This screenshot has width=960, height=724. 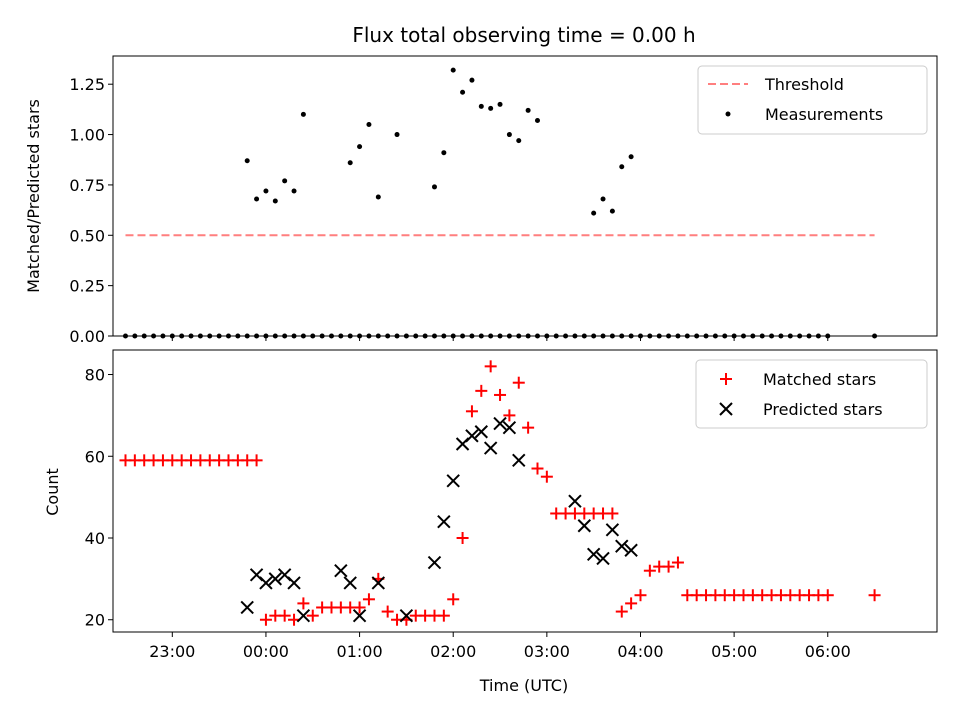 What do you see at coordinates (99, 498) in the screenshot?
I see `bottom-y-ticks: 20 40 60 80` at bounding box center [99, 498].